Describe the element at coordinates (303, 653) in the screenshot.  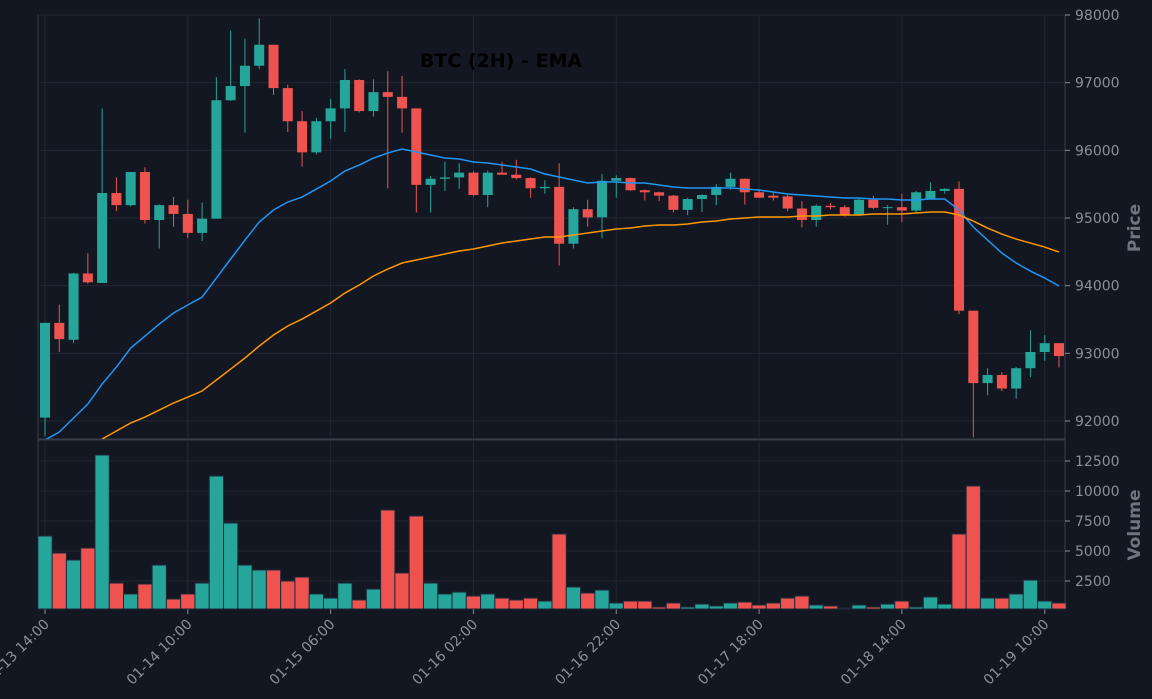
I see `x-tick-label: 01-15 06:00` at that location.